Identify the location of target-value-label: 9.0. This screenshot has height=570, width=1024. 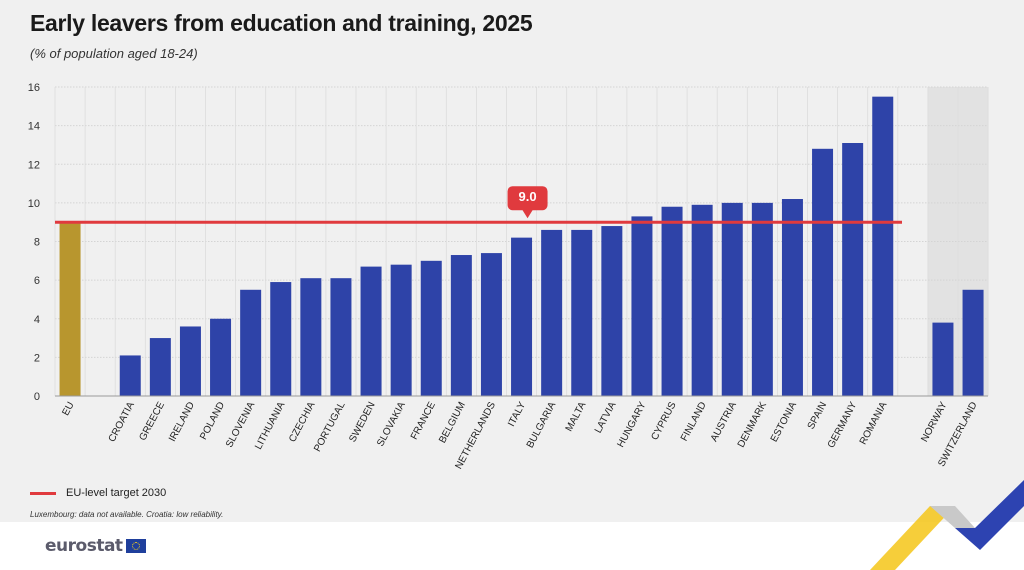
(528, 196).